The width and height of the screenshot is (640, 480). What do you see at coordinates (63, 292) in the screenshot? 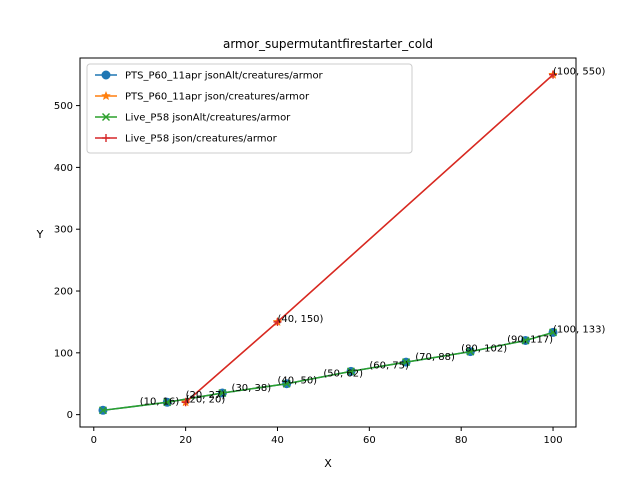
I see `y-tick-label: 200` at bounding box center [63, 292].